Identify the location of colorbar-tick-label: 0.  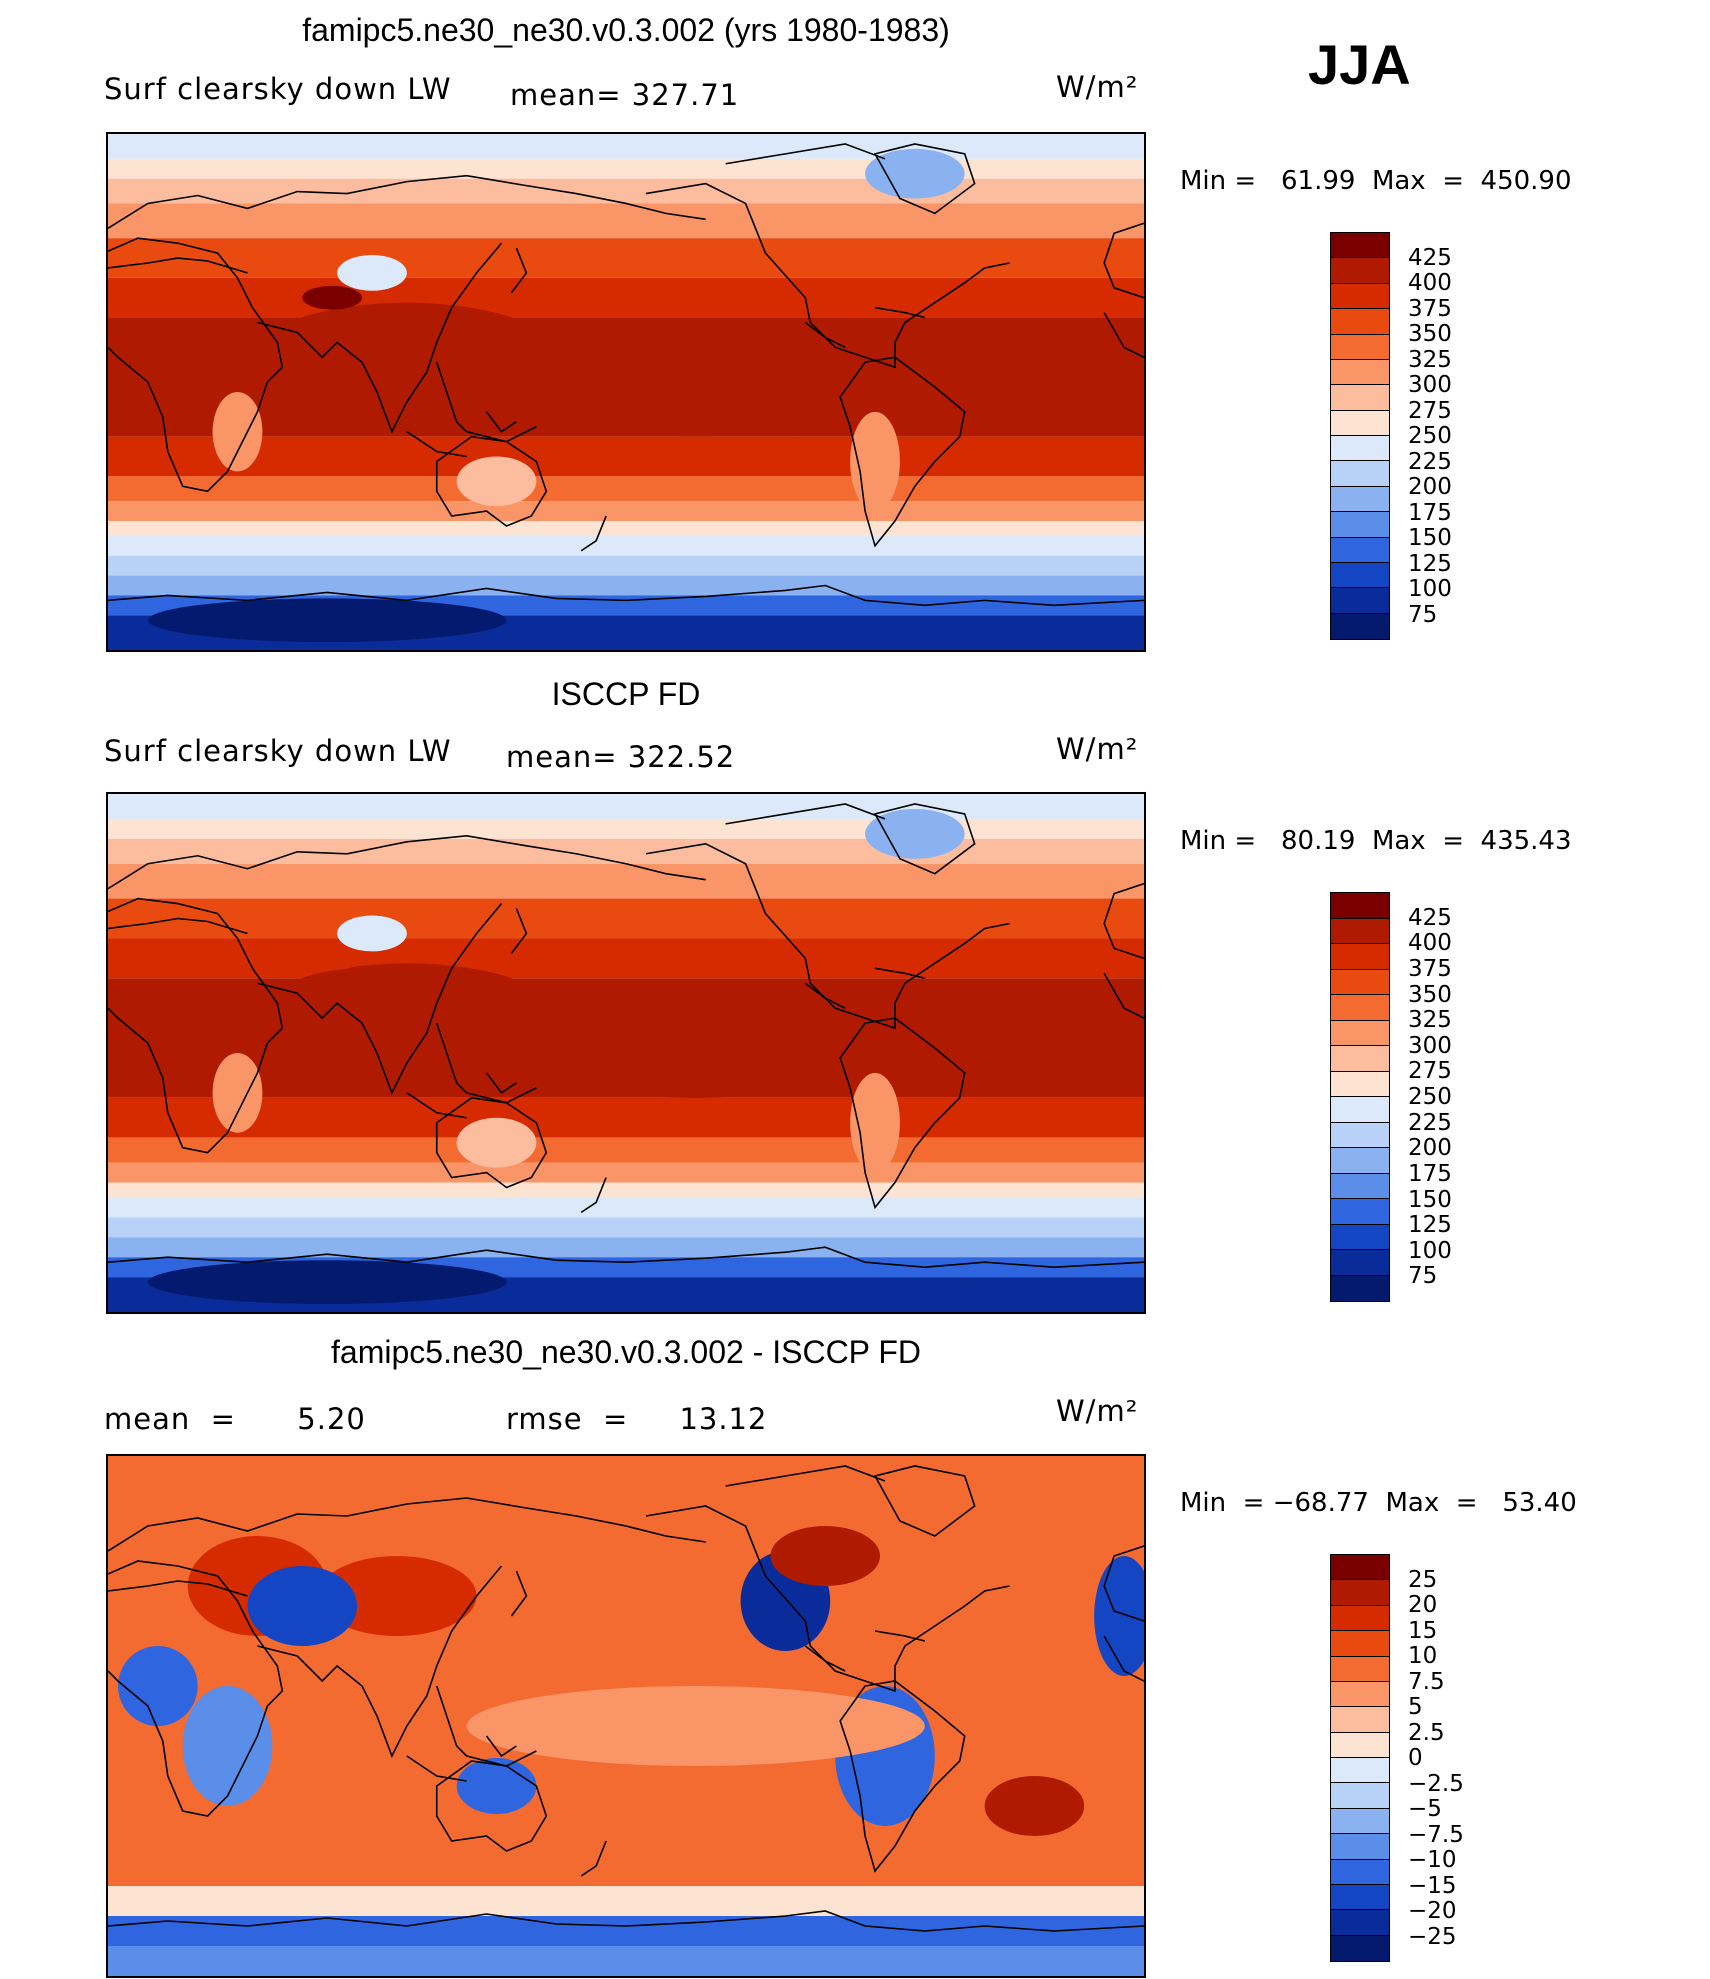
(1415, 1758).